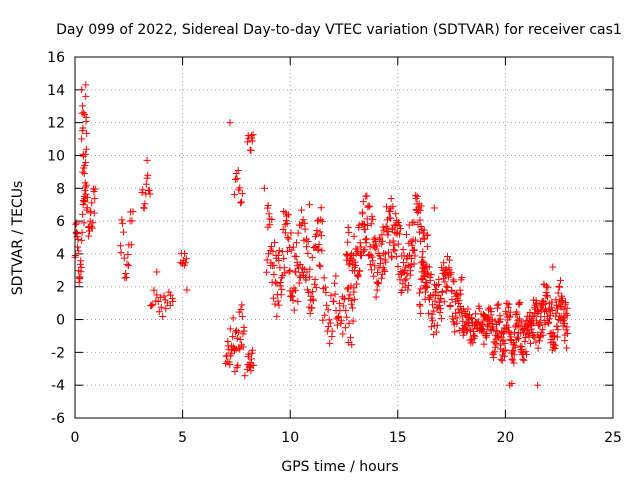 Image resolution: width=640 pixels, height=480 pixels. I want to click on y-tick-label: 12, so click(56, 124).